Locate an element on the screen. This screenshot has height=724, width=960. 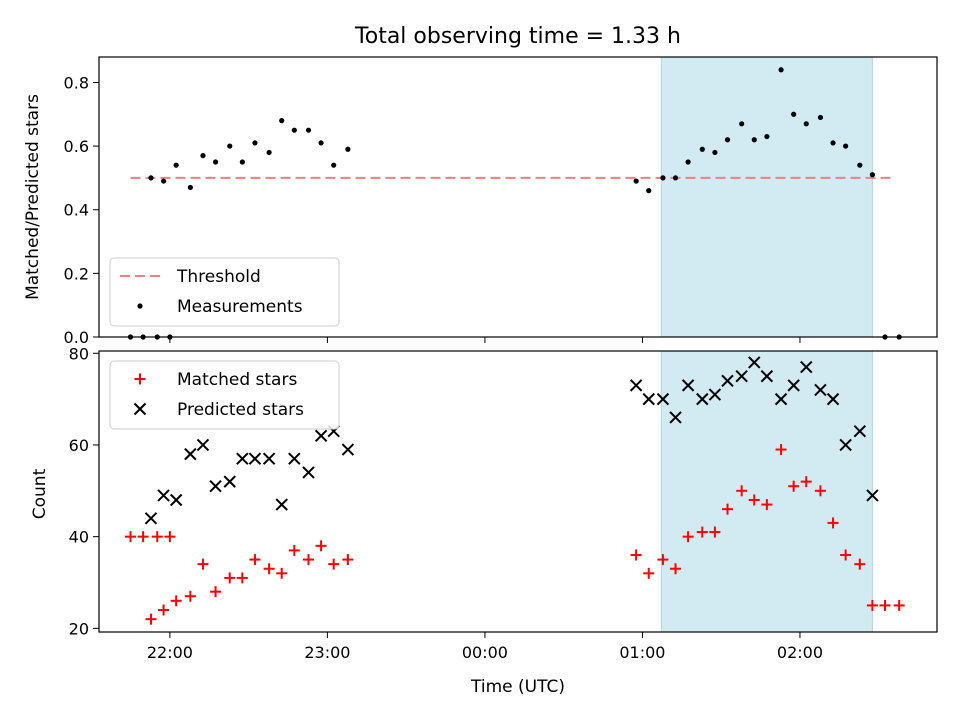
x-tick-label: 00:00 is located at coordinates (485, 652).